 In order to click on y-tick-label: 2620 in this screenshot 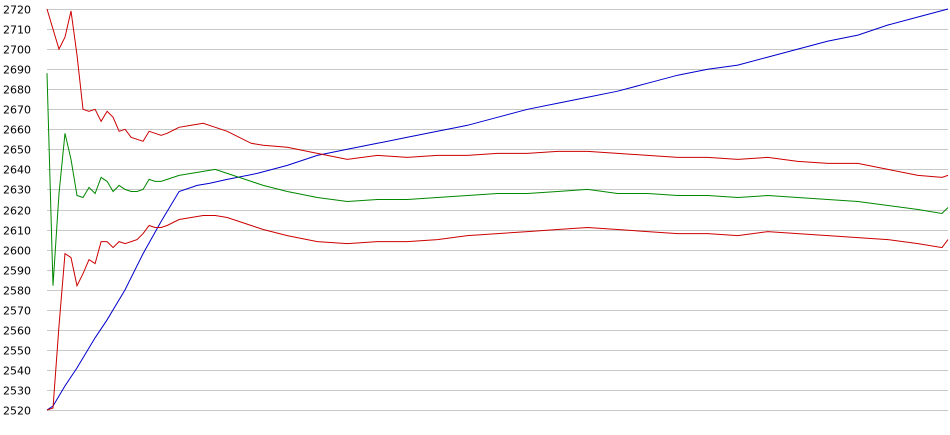, I will do `click(17, 211)`.